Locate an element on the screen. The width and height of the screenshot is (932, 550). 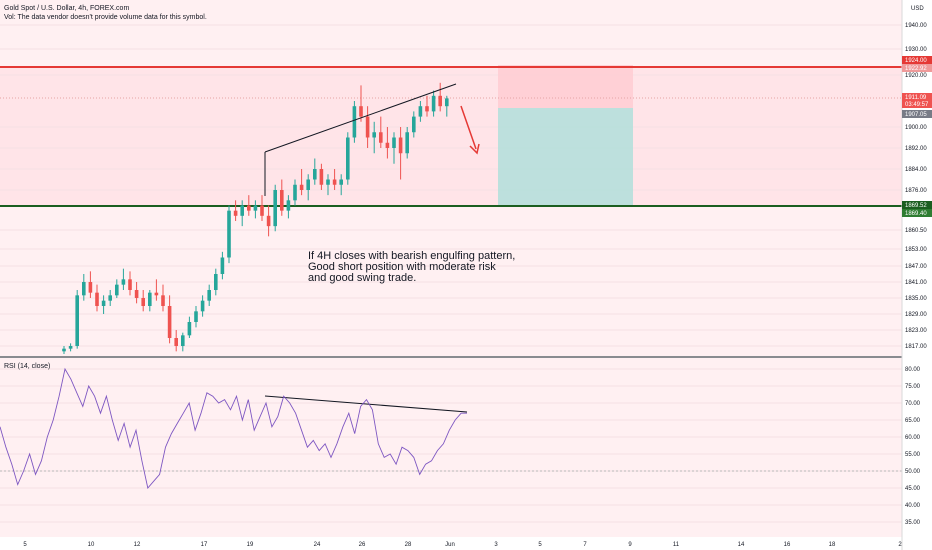
resistance-price-badge-text: 1924.00 is located at coordinates (916, 61).